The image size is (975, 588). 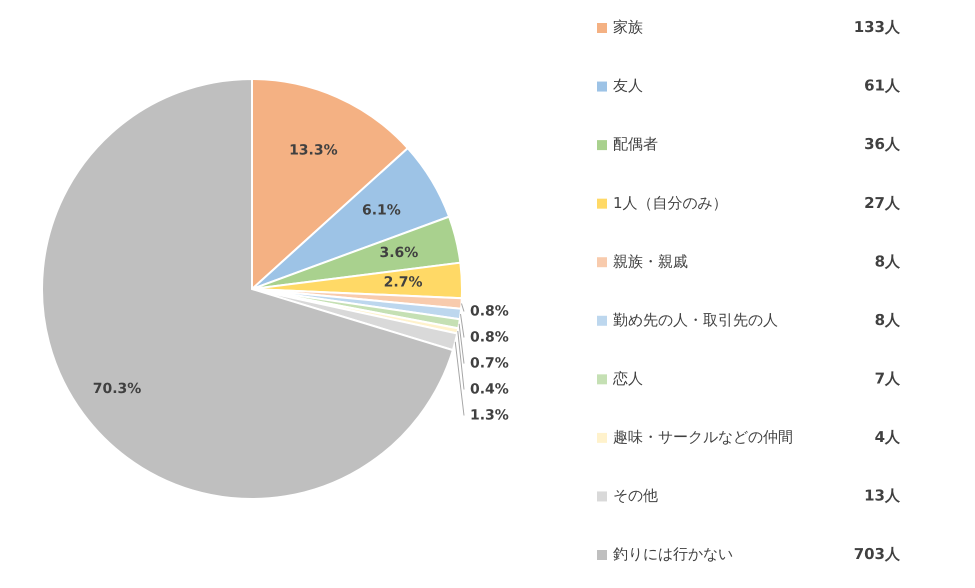 I want to click on data-label: 13.3%, so click(x=313, y=150).